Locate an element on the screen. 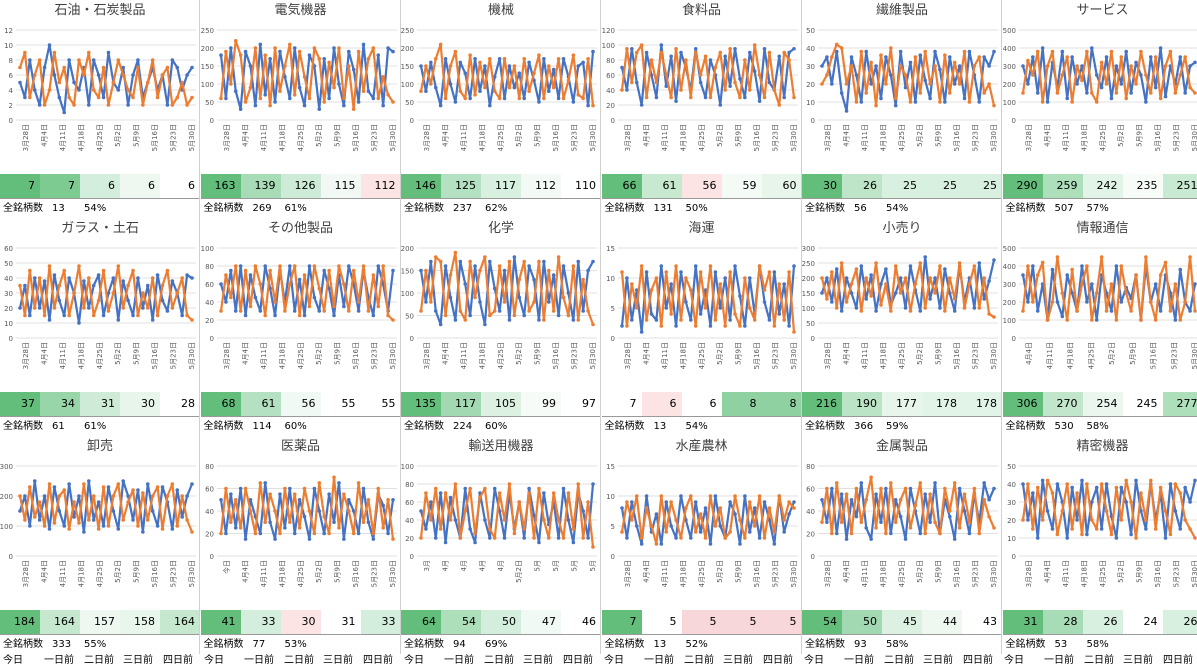 Image resolution: width=1197 pixels, height=670 pixels. count-cell: 30 is located at coordinates (140, 404).